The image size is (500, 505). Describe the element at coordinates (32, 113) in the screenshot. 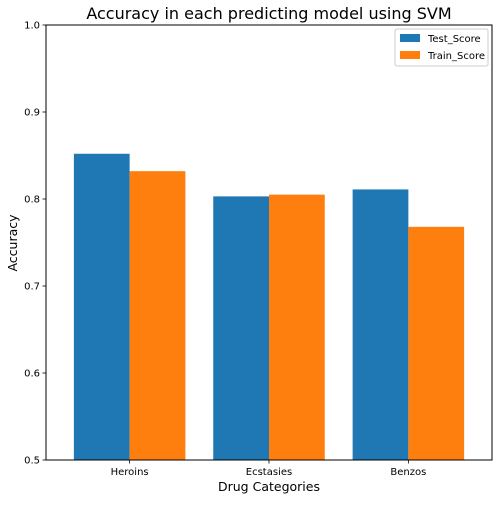

I see `y-tick-label: 0.9` at that location.